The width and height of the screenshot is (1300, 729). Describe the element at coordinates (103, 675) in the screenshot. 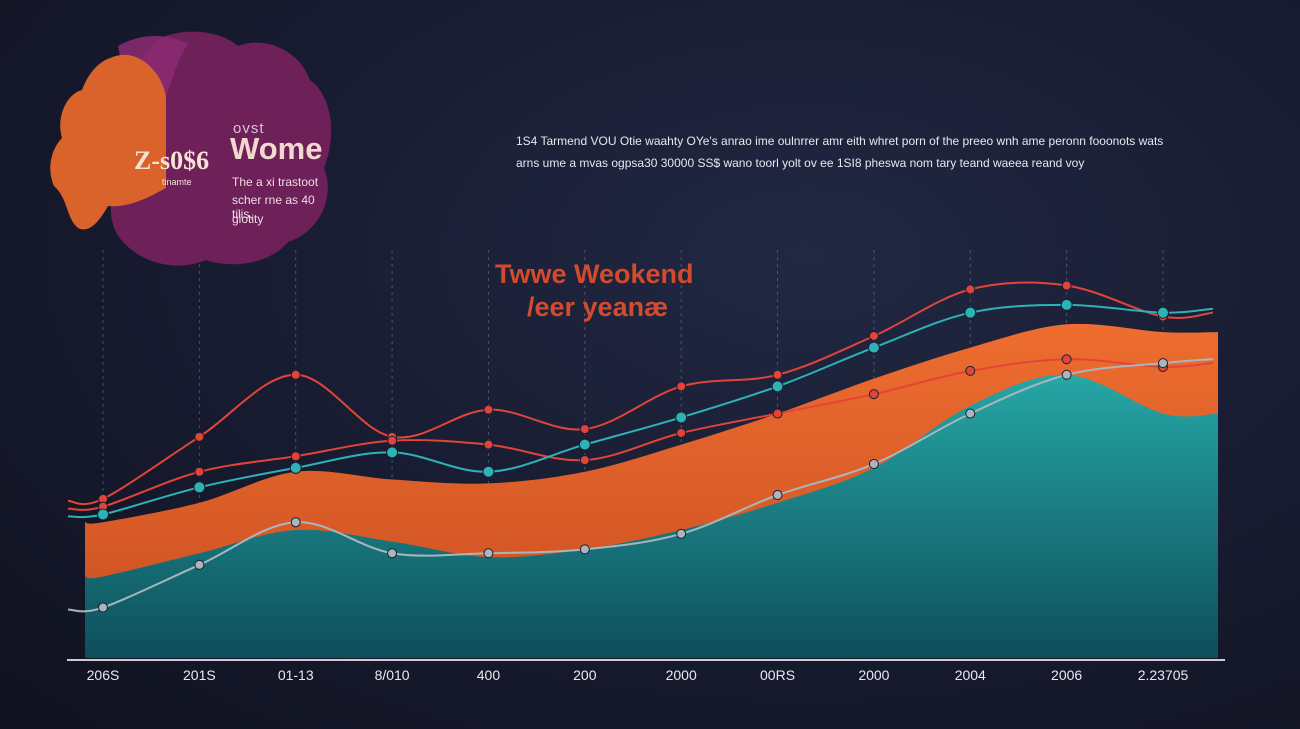

I see `x-tick-label: 206S` at that location.